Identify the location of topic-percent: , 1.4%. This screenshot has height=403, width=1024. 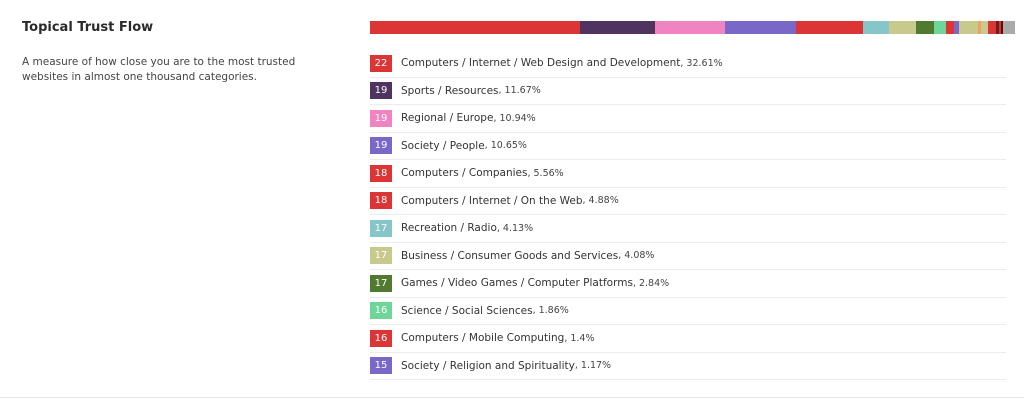
(579, 338).